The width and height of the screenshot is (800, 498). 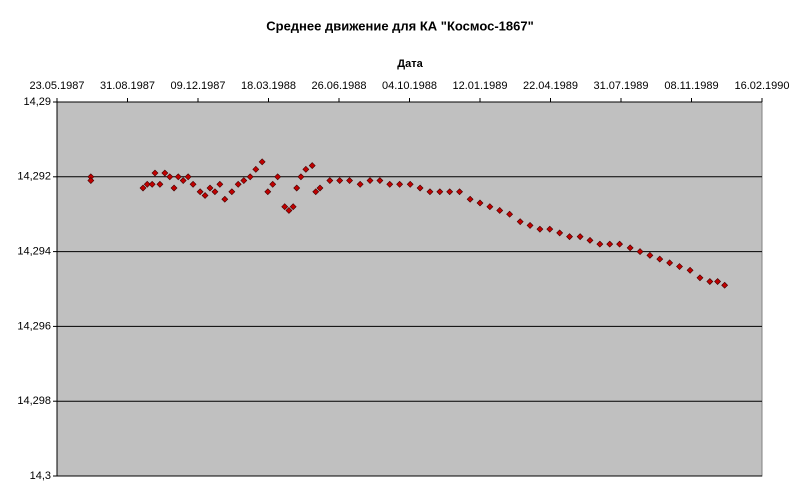 I want to click on chart-title: Среднее движение для КА "Космос-1867", so click(x=400, y=25).